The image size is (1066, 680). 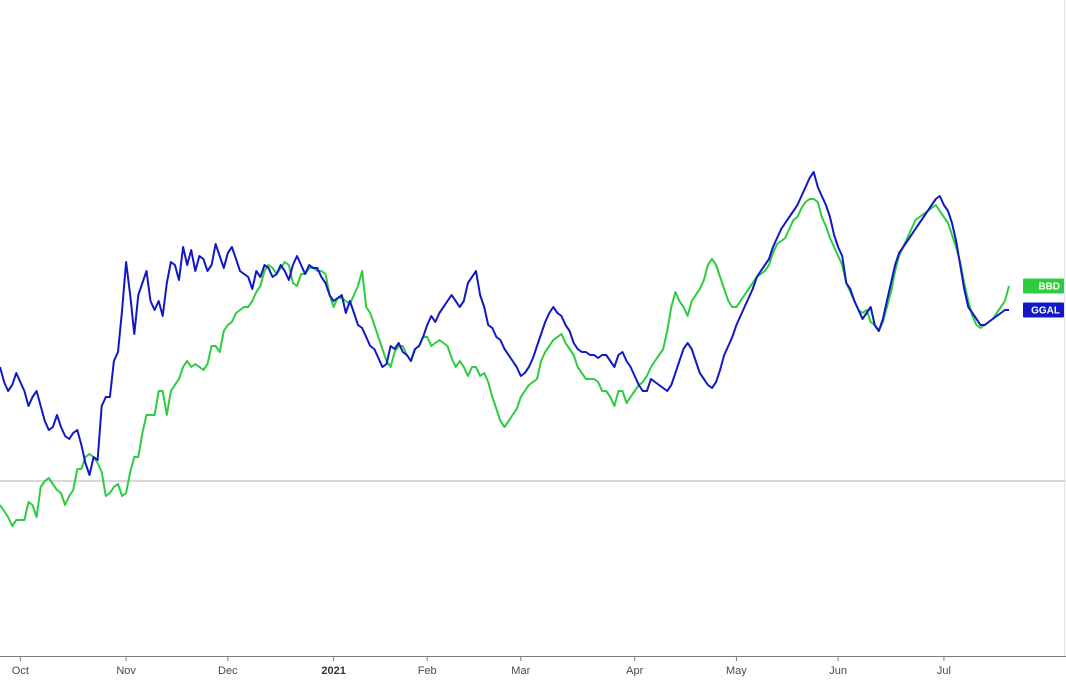 I want to click on x-tick-label: Feb, so click(x=427, y=671).